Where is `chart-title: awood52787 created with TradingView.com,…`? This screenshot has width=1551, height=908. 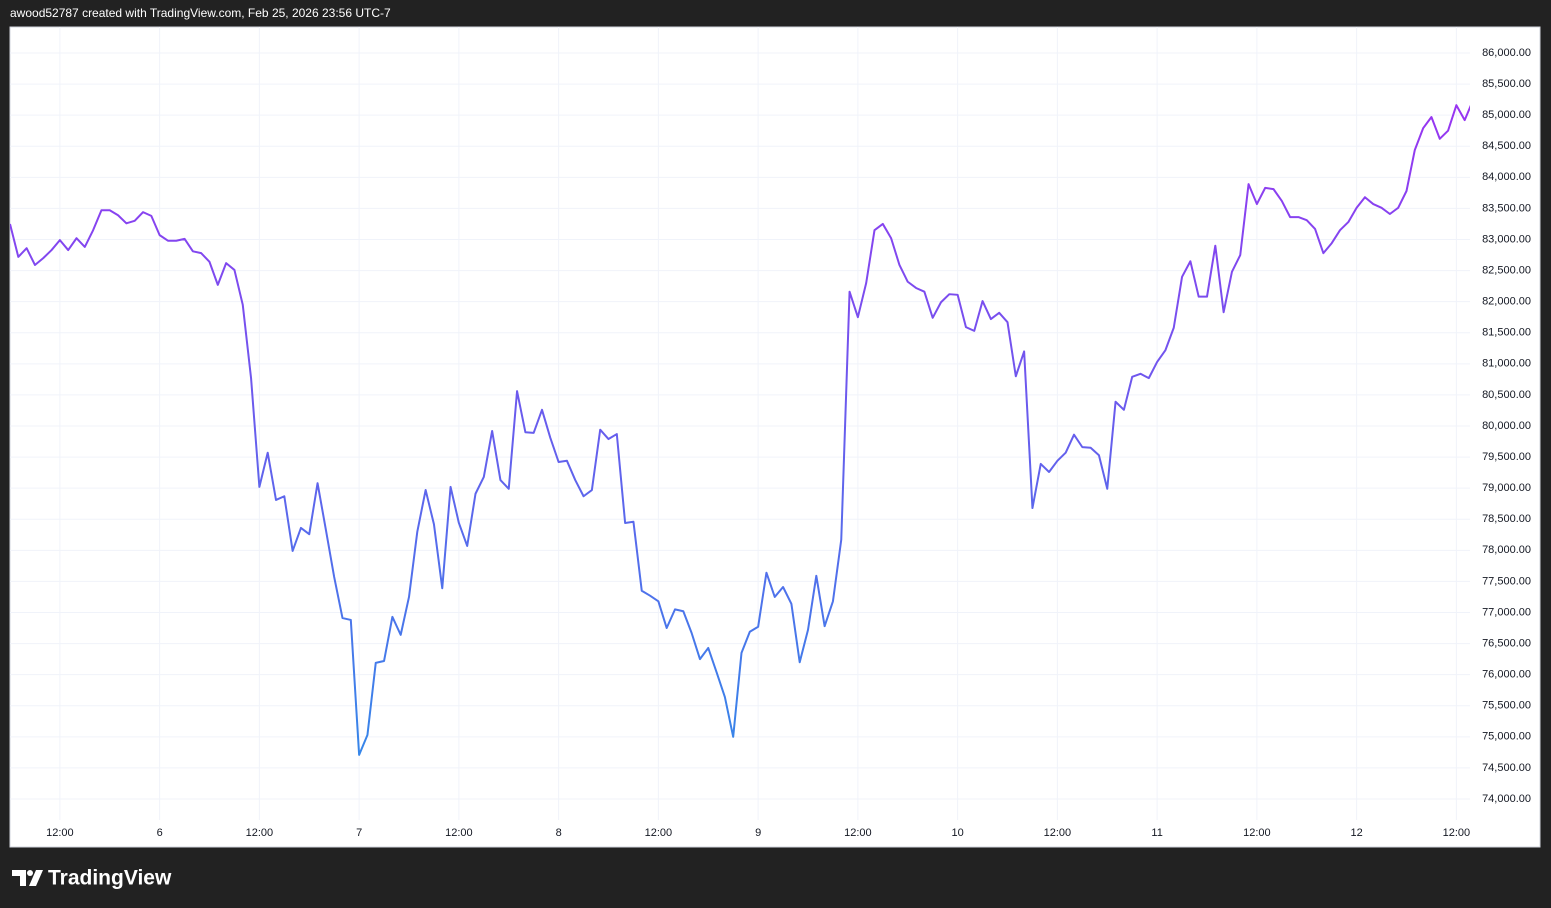 chart-title: awood52787 created with TradingView.com,… is located at coordinates (200, 13).